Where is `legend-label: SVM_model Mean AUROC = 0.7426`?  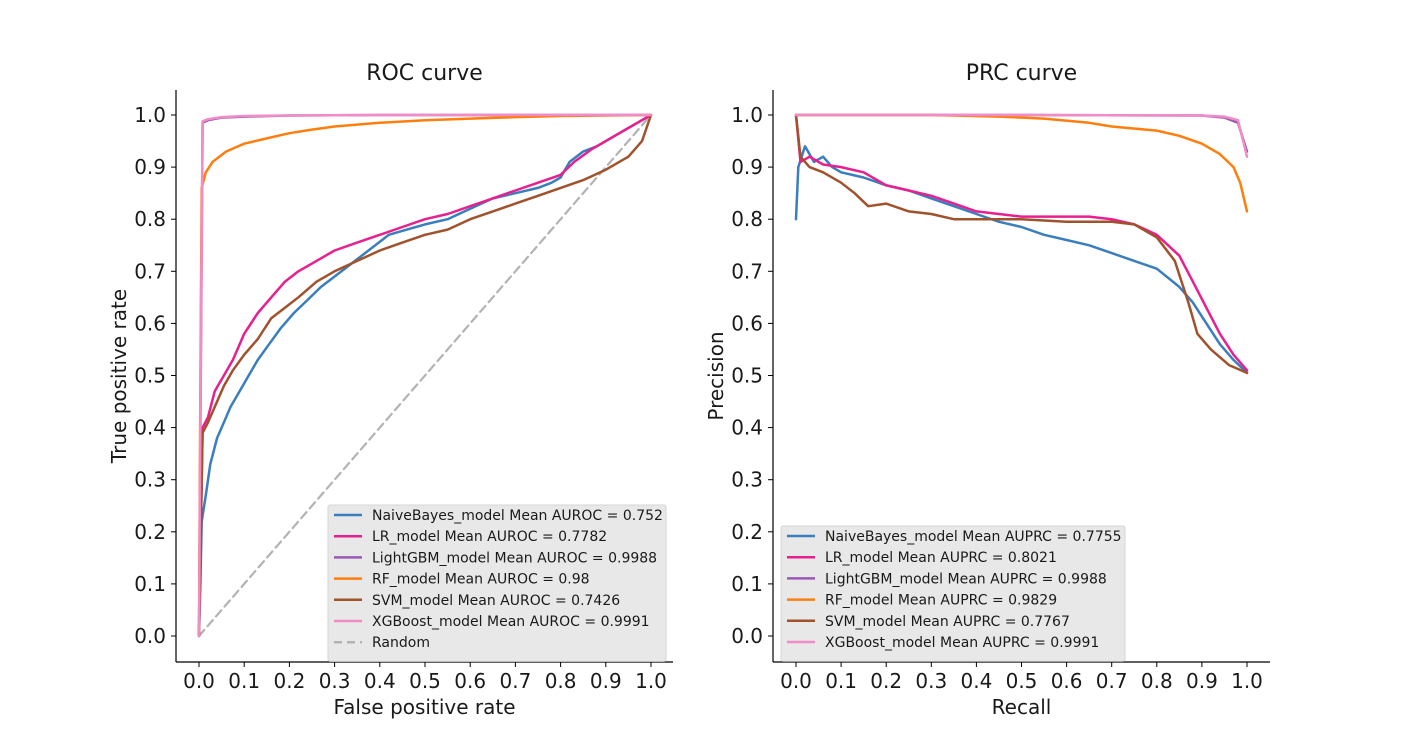 legend-label: SVM_model Mean AUROC = 0.7426 is located at coordinates (496, 601).